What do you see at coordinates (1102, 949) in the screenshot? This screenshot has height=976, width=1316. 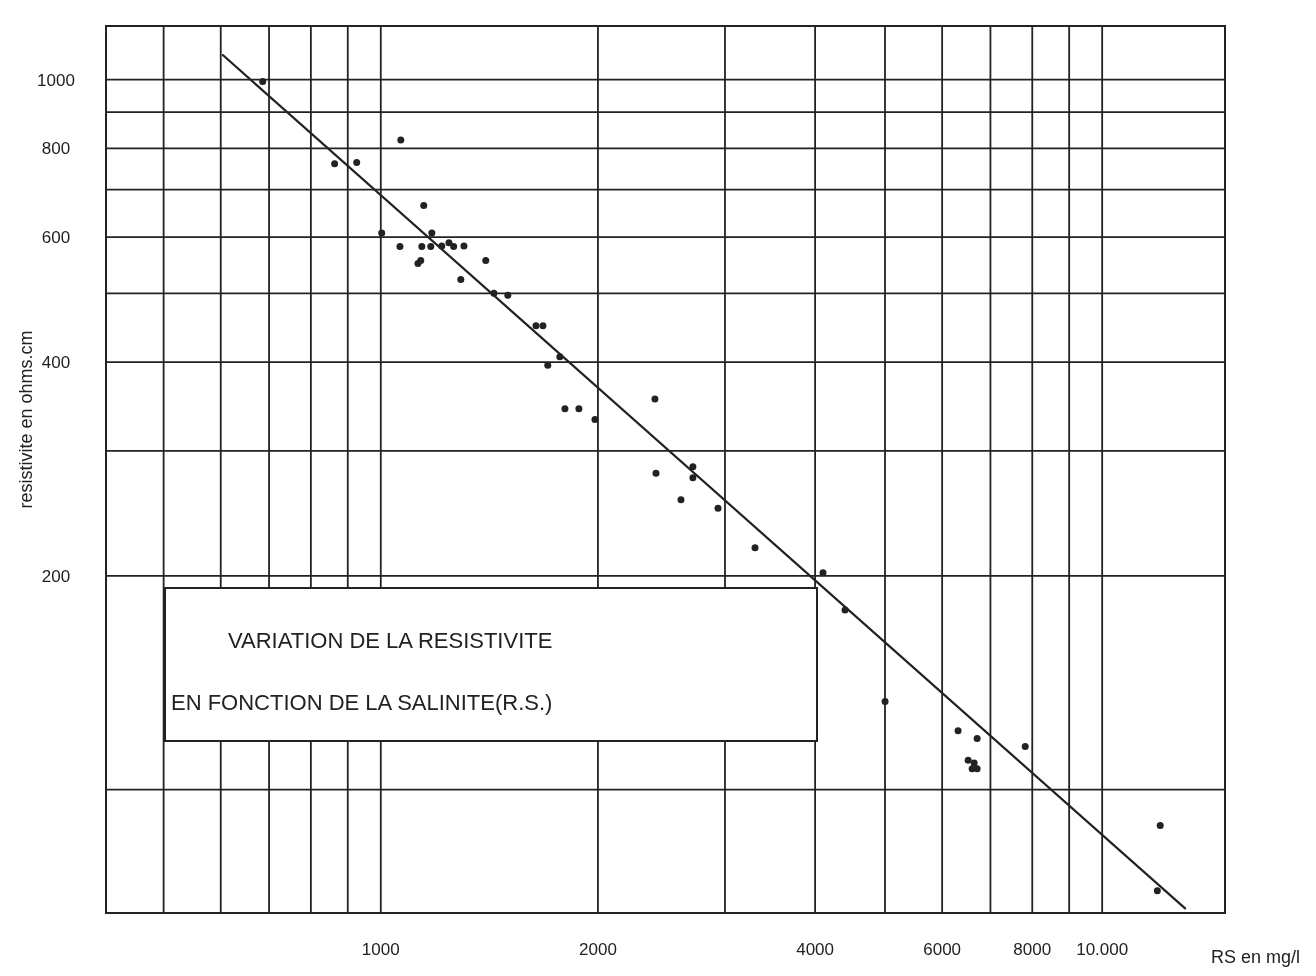 I see `x-tick-label: 10.000` at bounding box center [1102, 949].